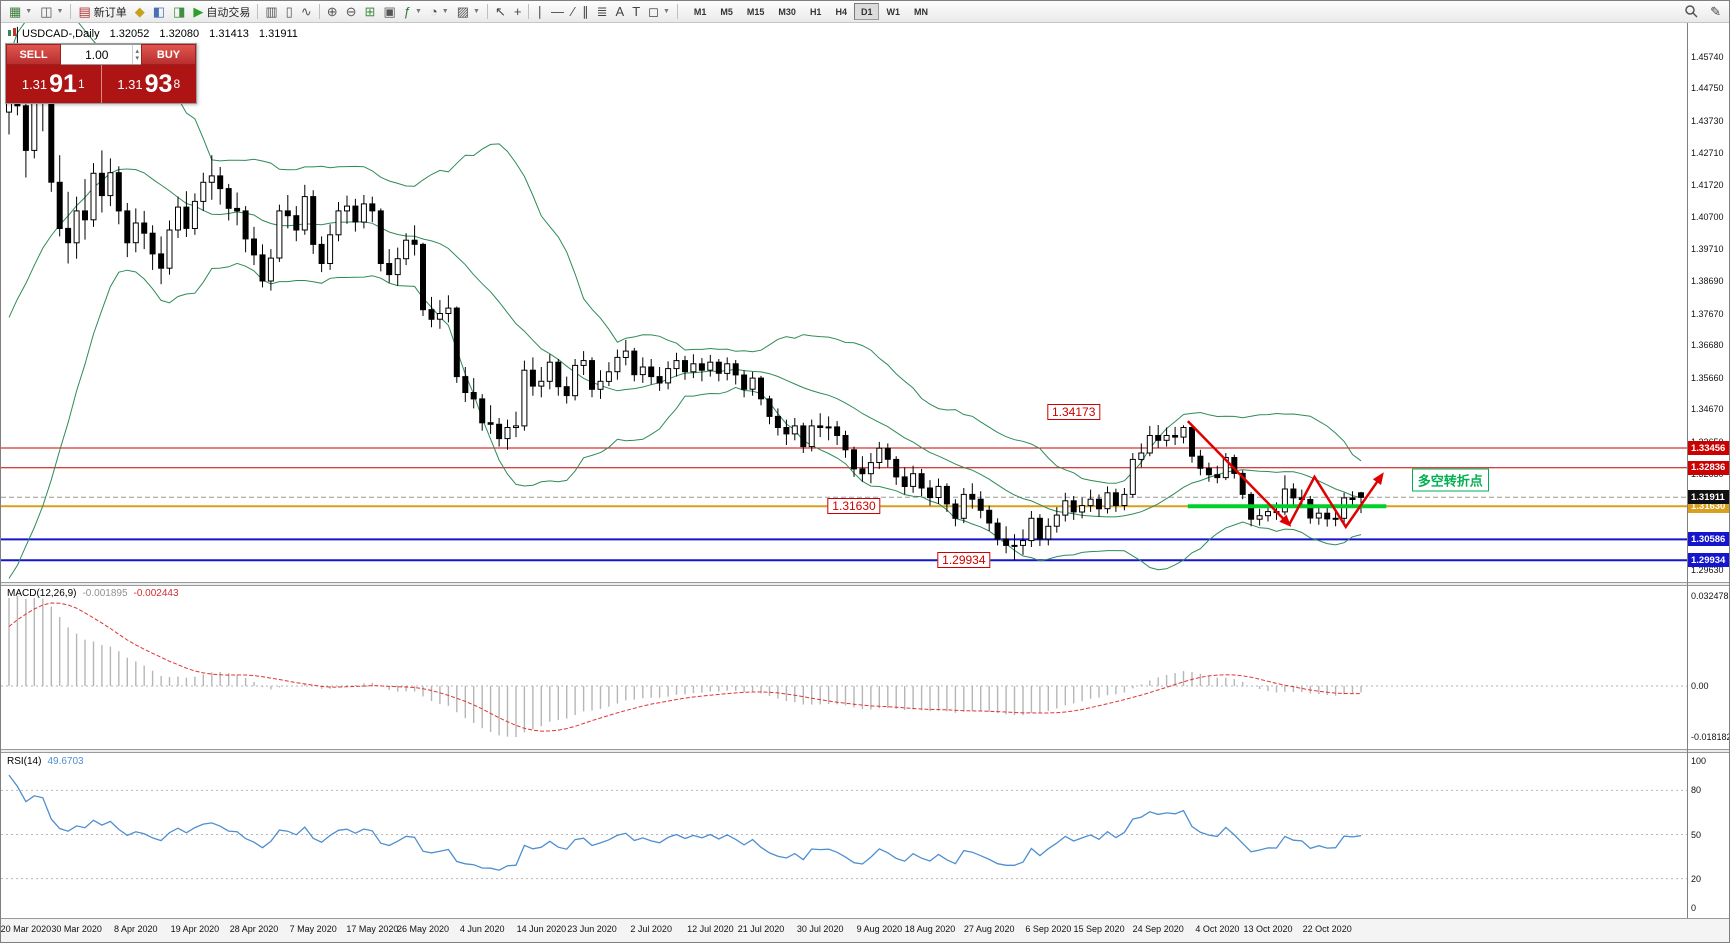 Image resolution: width=1730 pixels, height=943 pixels. What do you see at coordinates (620, 12) in the screenshot?
I see `text-button: A` at bounding box center [620, 12].